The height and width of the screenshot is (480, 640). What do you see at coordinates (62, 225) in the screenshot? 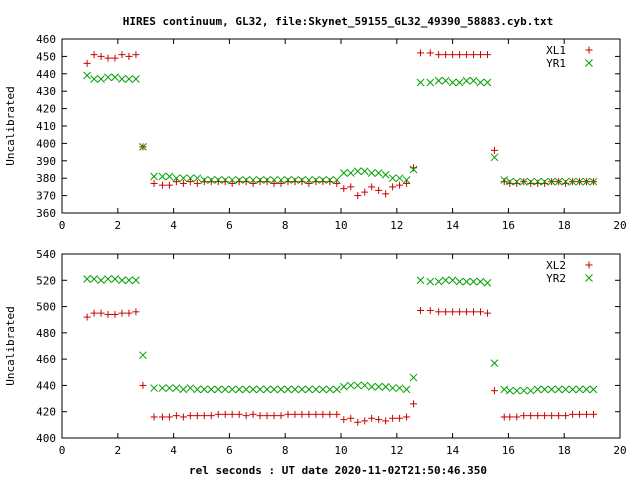
I see `x-tick-label: 0` at bounding box center [62, 225].